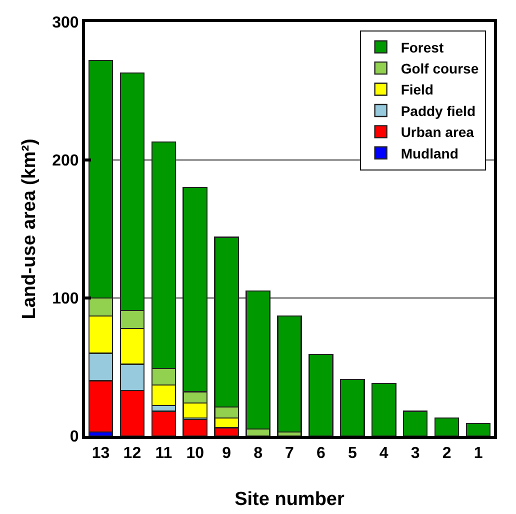  I want to click on x-tick-label: 11, so click(163, 453).